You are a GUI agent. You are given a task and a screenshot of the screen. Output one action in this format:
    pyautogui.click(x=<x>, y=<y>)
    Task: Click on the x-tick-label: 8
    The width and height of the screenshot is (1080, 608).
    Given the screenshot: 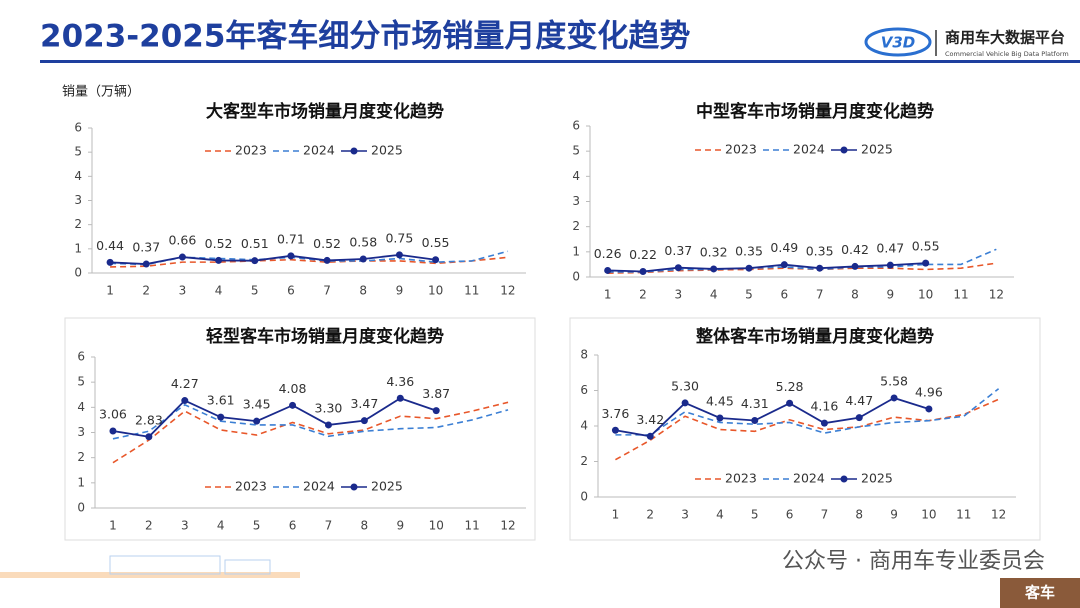 What is the action you would take?
    pyautogui.click(x=365, y=526)
    